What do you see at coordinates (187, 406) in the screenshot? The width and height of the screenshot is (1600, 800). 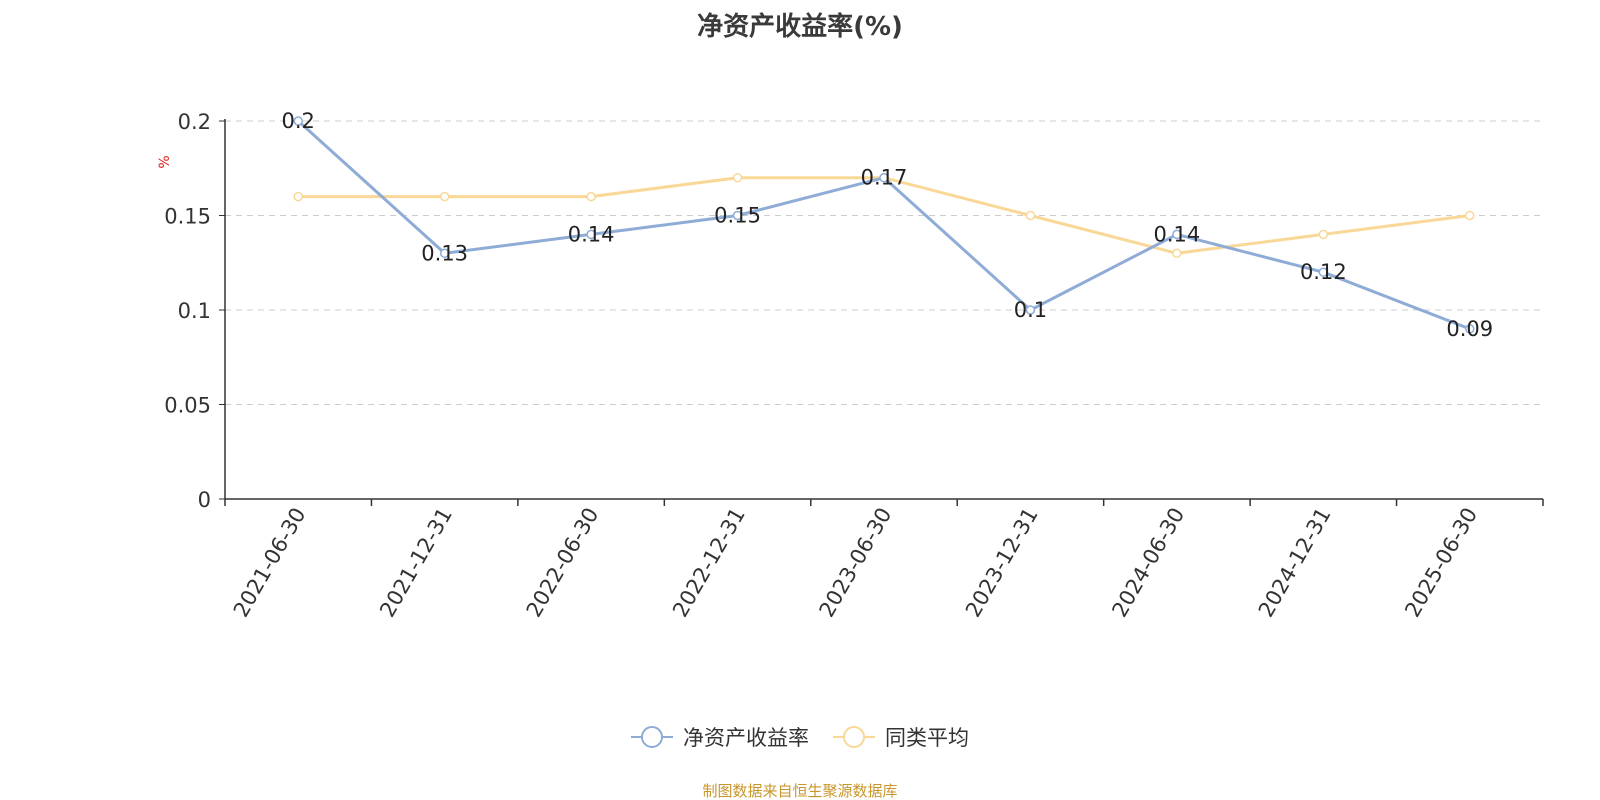 I see `y-tick-label: 0.05` at bounding box center [187, 406].